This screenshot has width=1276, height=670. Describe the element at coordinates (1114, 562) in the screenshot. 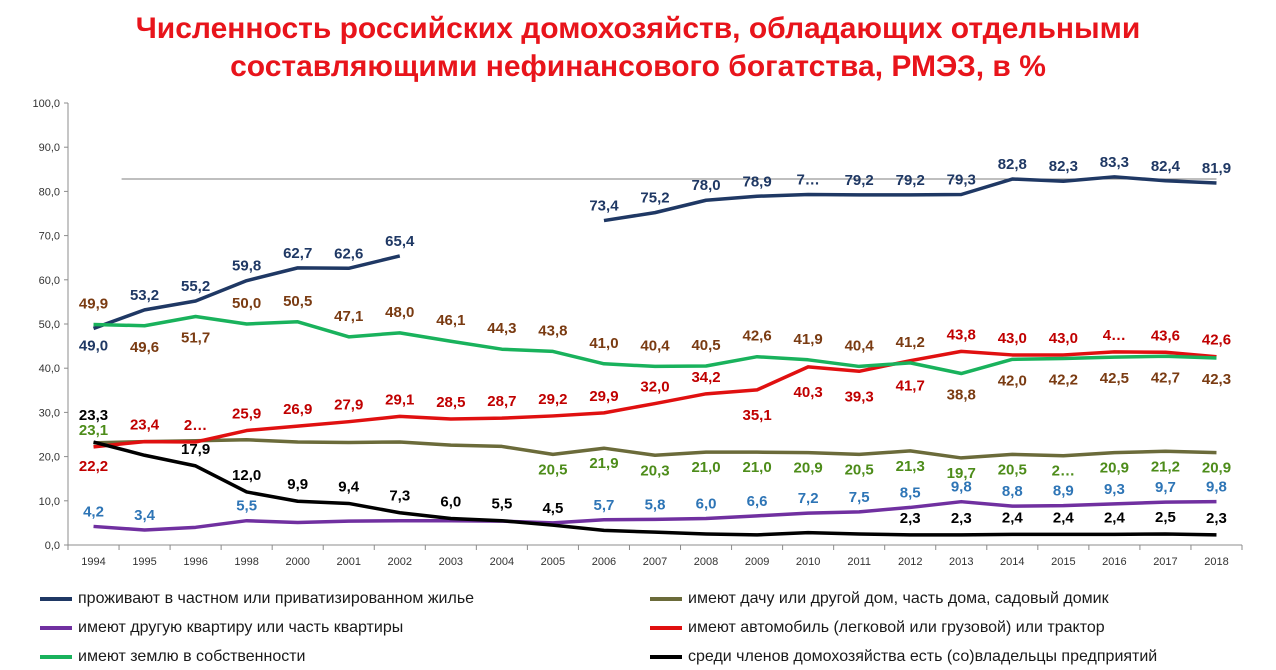

I see `x-tick-label: 2016` at that location.